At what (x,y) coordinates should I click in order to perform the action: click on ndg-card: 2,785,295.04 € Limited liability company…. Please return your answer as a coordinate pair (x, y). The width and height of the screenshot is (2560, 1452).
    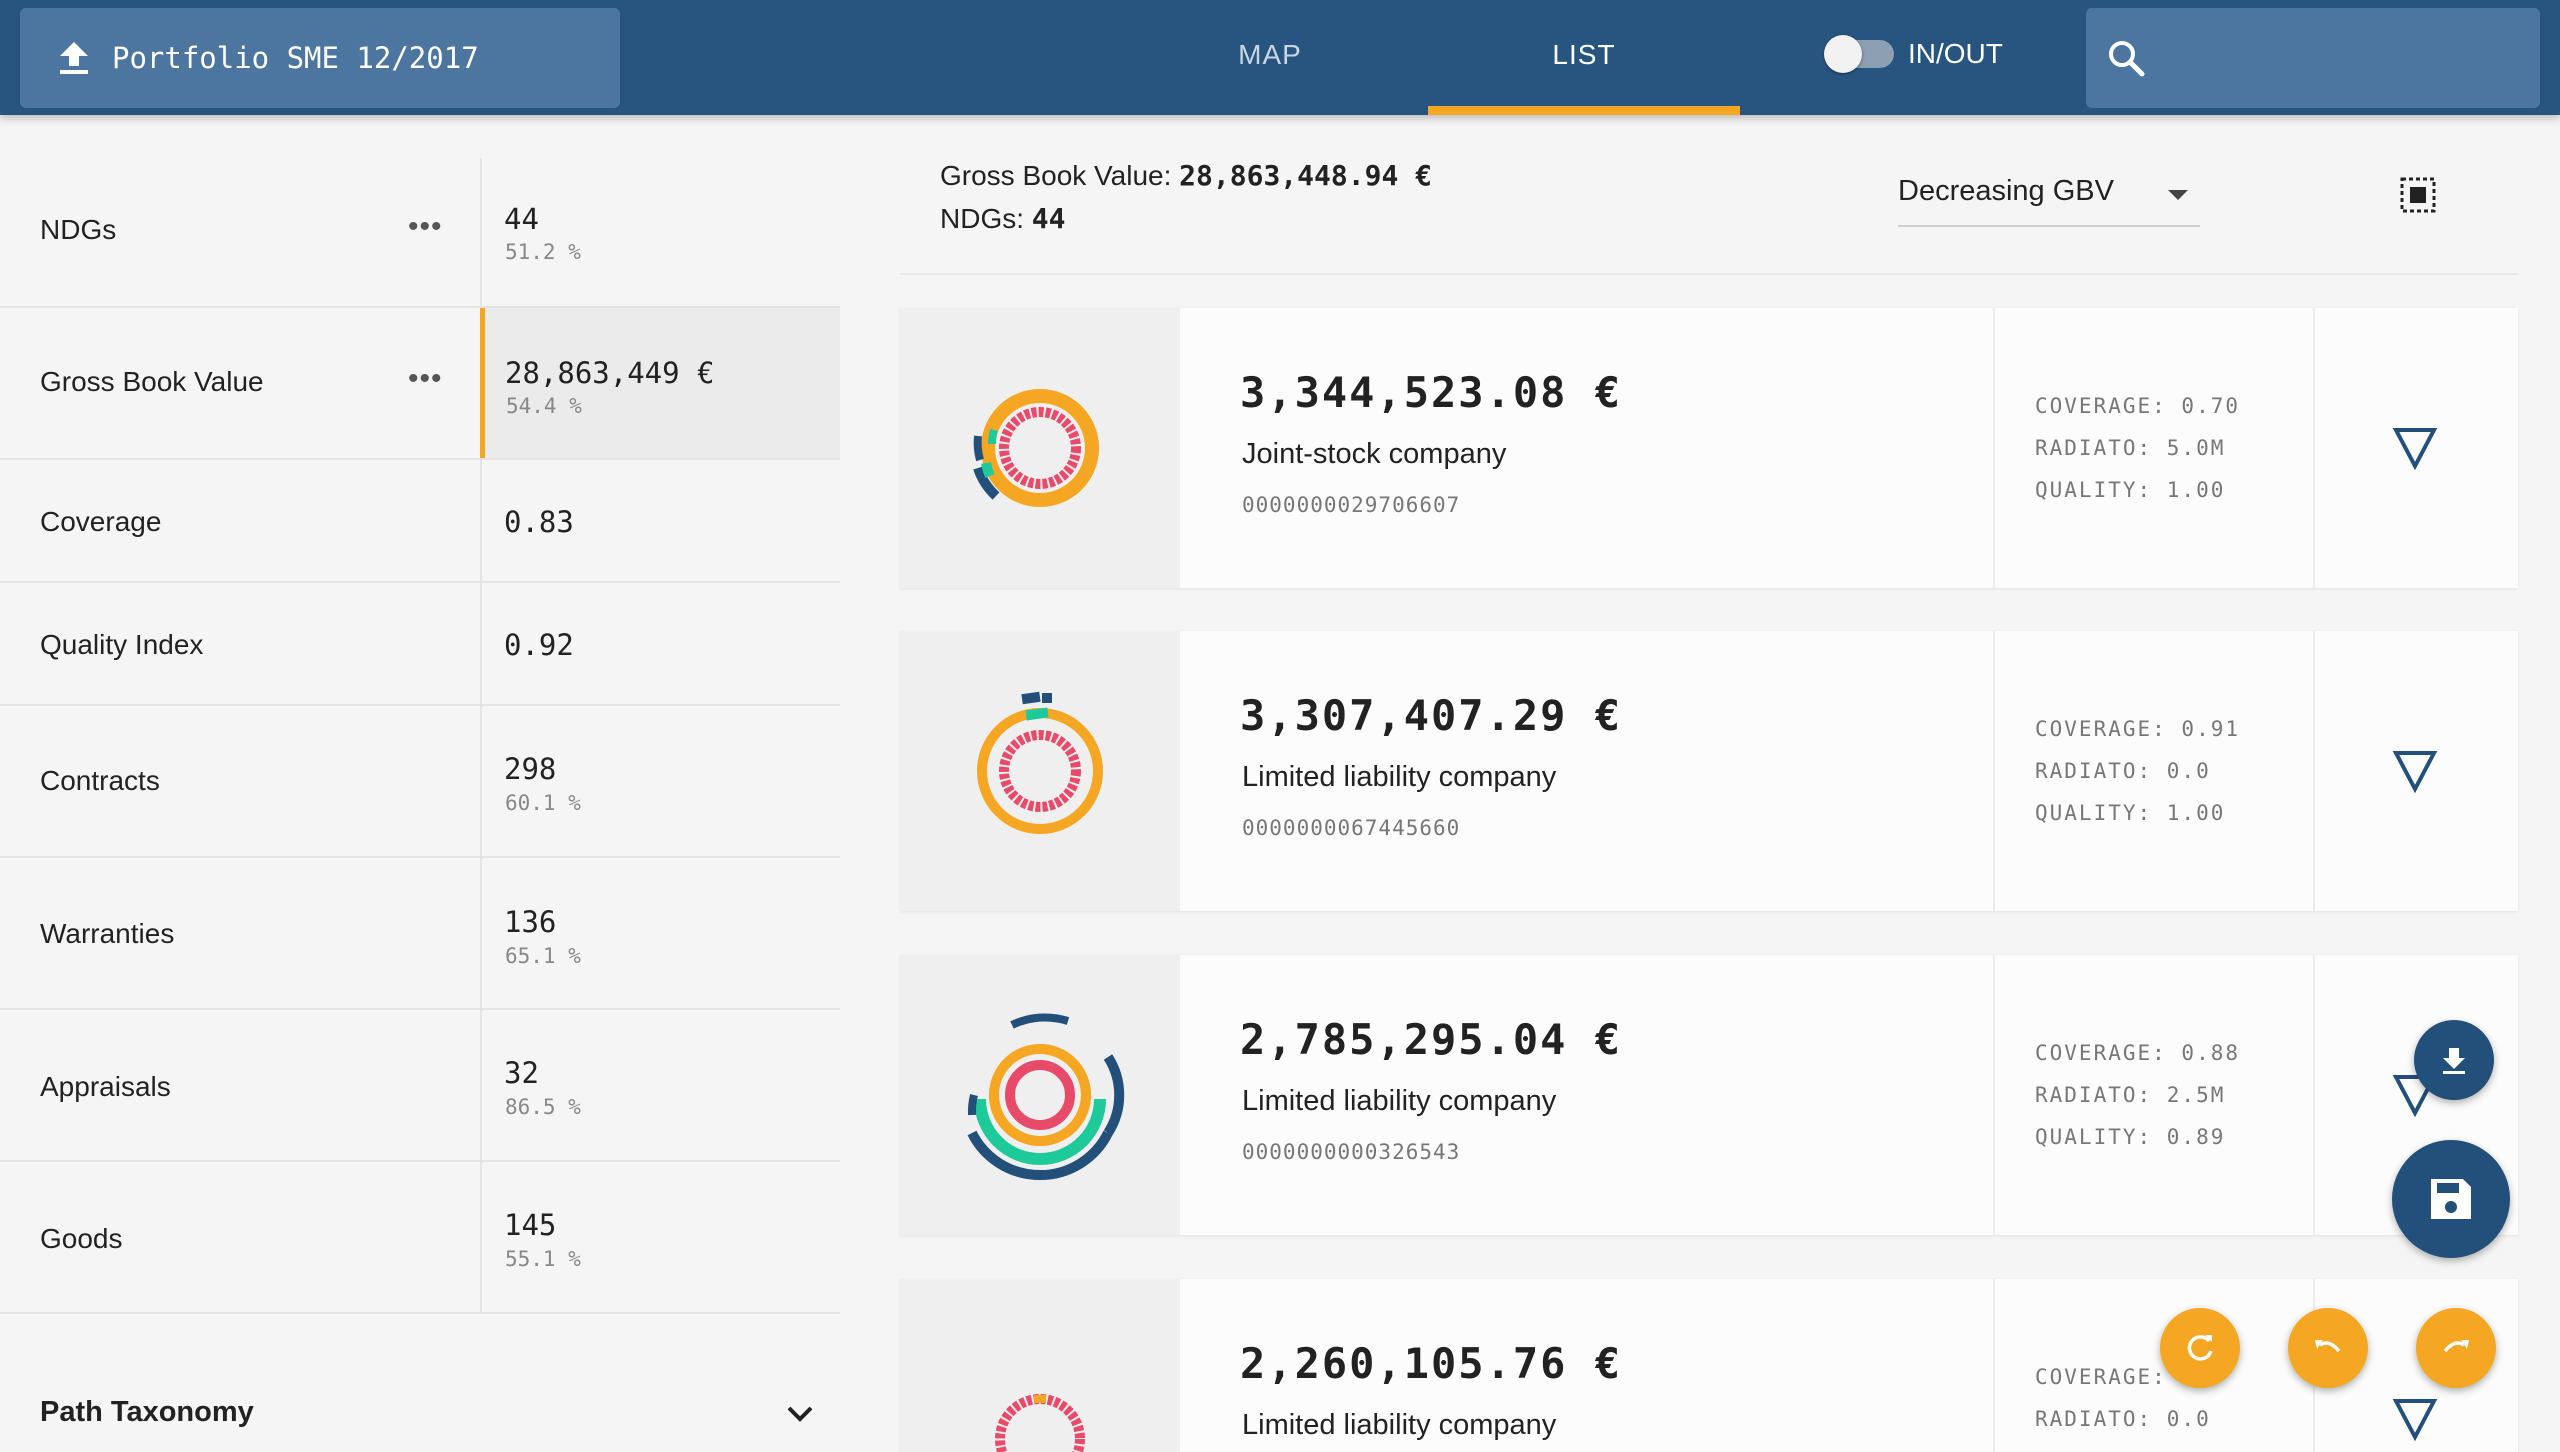
    Looking at the image, I should click on (1709, 1095).